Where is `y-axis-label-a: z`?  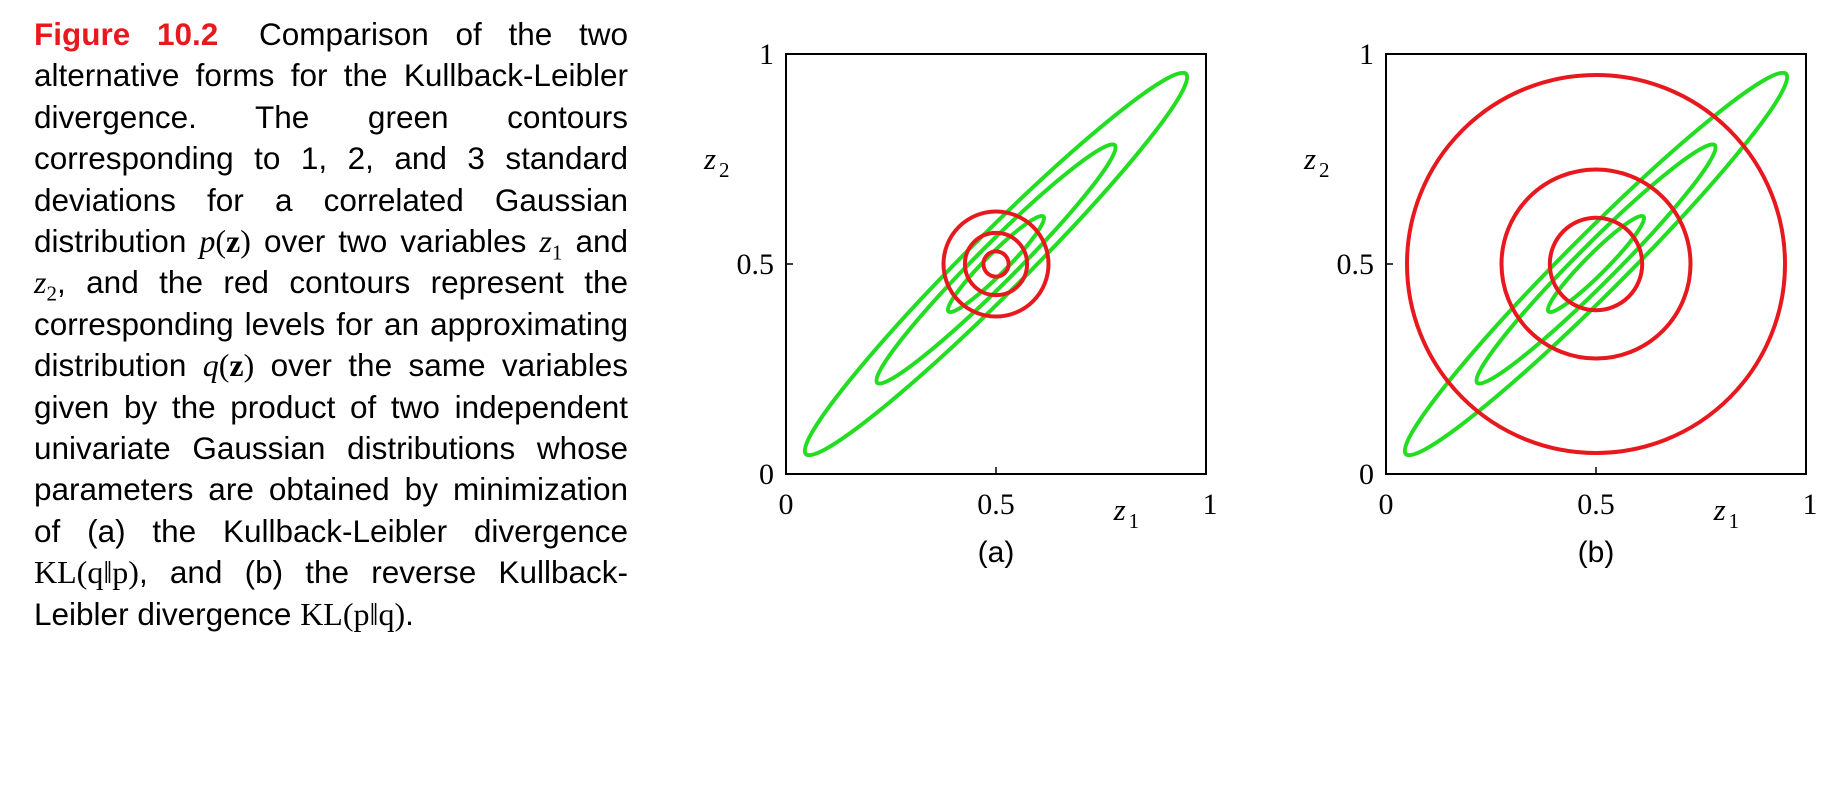
y-axis-label-a: z is located at coordinates (709, 158).